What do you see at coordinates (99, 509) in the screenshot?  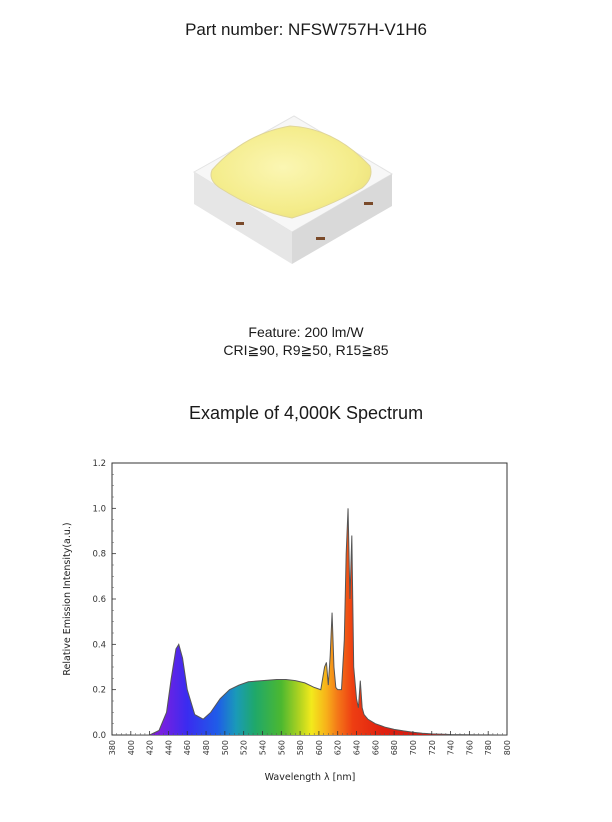 I see `y-tick-label: 1.0` at bounding box center [99, 509].